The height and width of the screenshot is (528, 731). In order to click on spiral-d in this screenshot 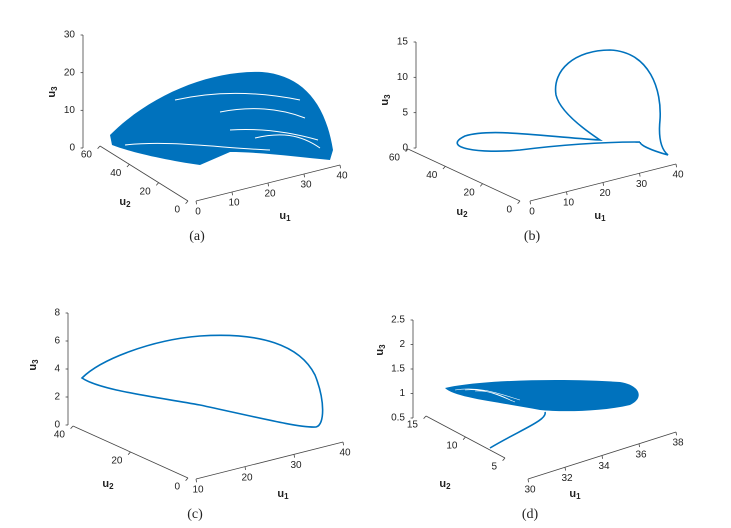, I will do `click(542, 396)`.